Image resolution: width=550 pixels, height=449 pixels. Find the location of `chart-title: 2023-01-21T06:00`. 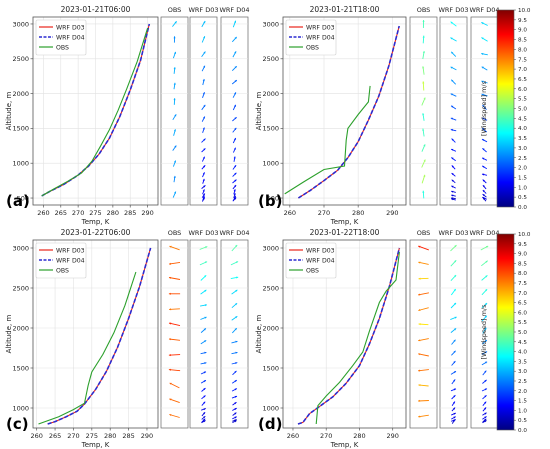

chart-title: 2023-01-21T06:00 is located at coordinates (96, 9).